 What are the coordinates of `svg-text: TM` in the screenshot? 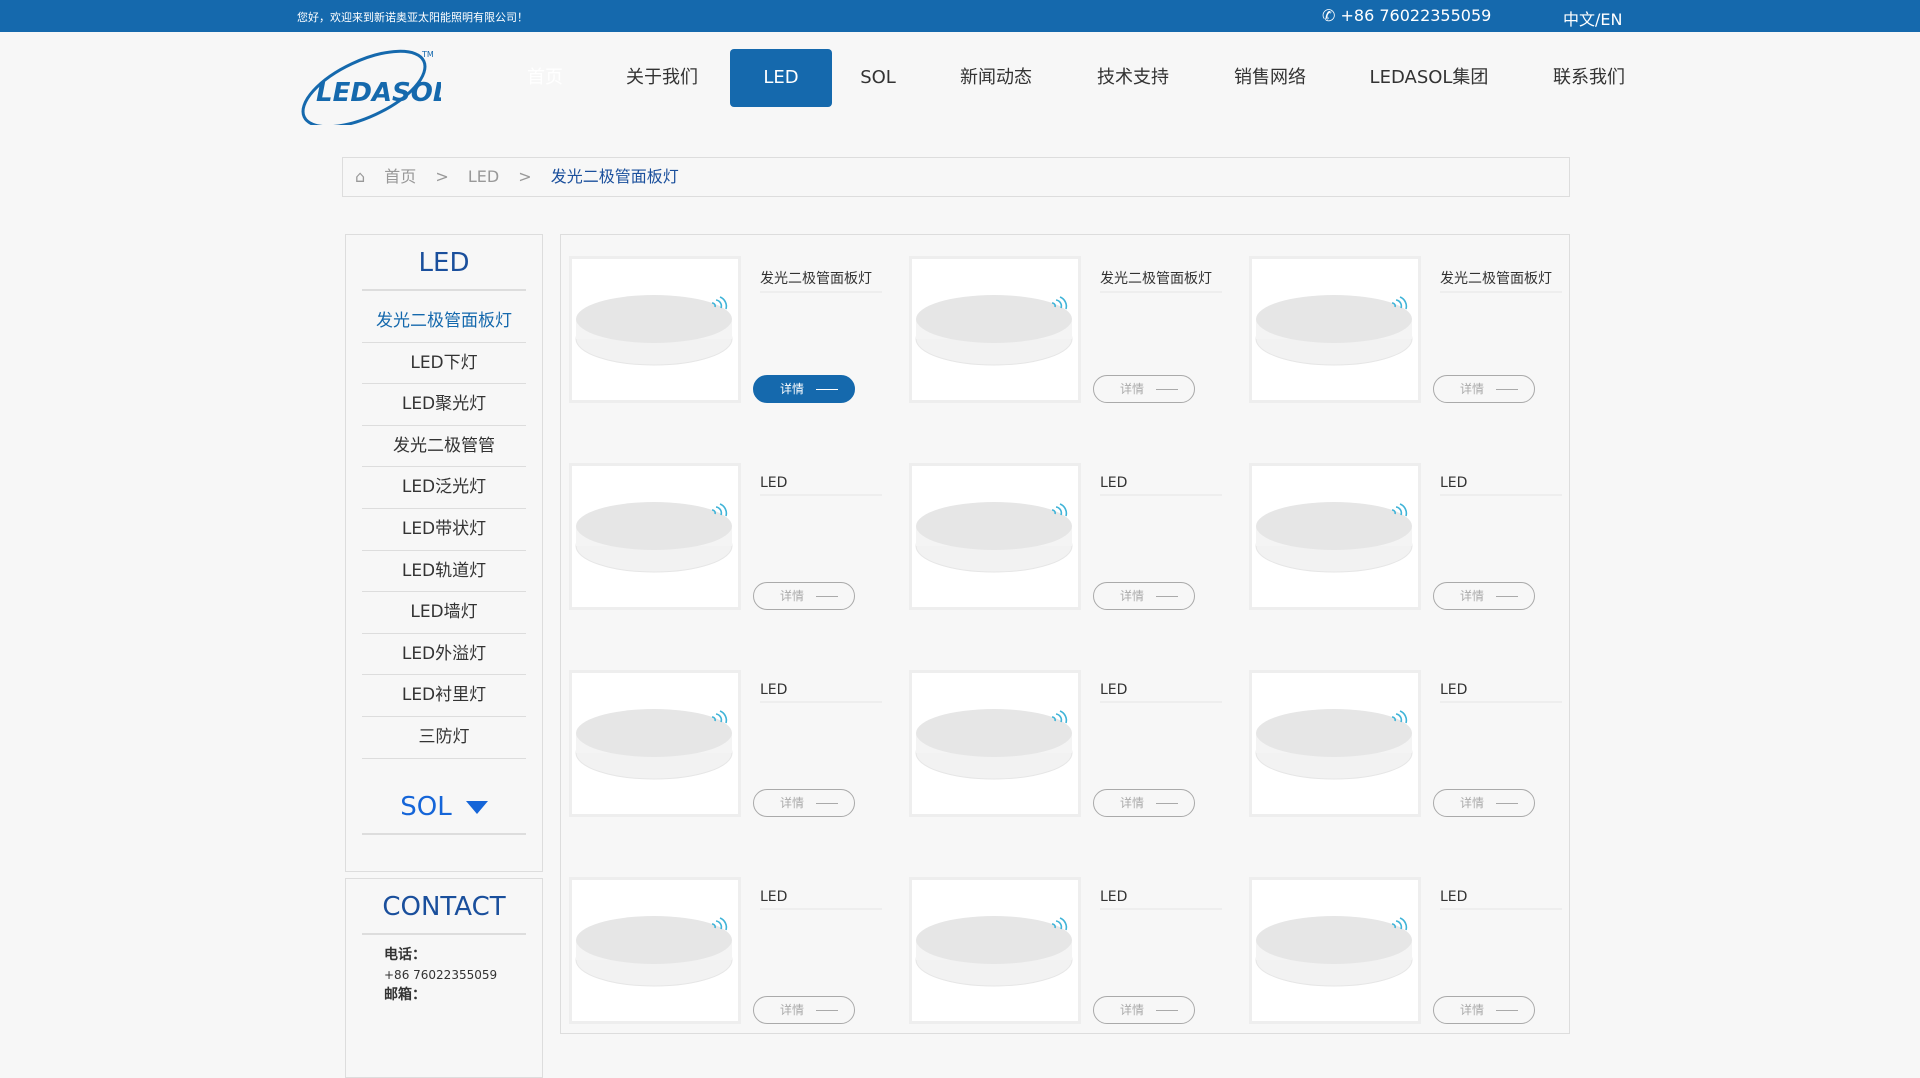 It's located at (427, 54).